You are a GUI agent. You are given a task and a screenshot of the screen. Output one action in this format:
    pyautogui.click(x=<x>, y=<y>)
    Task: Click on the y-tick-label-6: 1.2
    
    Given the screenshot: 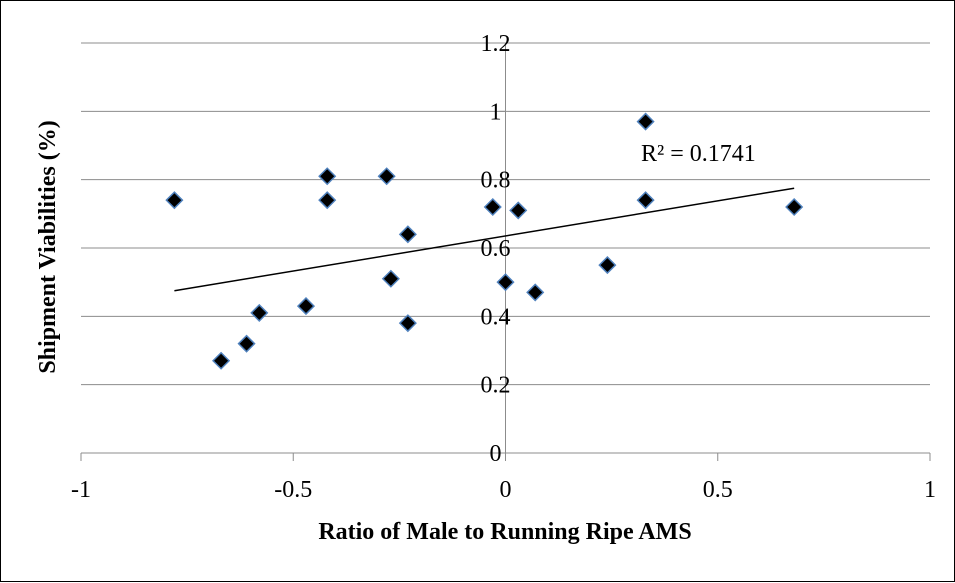 What is the action you would take?
    pyautogui.click(x=496, y=44)
    